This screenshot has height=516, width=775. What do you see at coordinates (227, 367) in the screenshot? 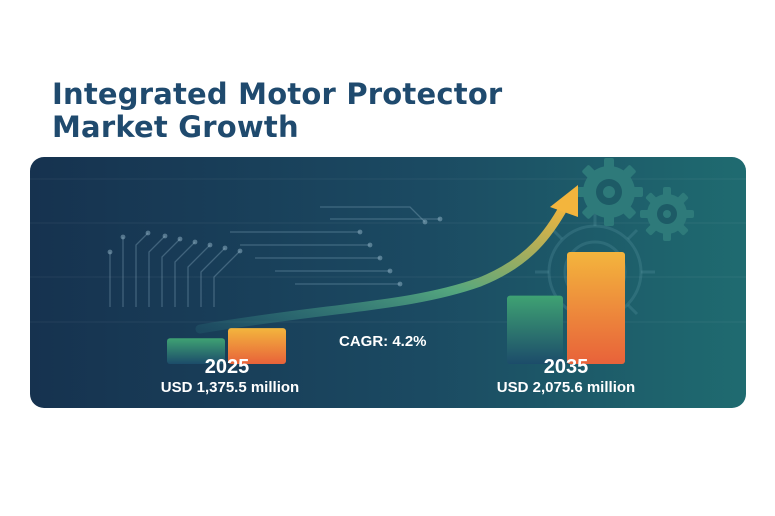
I see `category-label-2025: 2025` at bounding box center [227, 367].